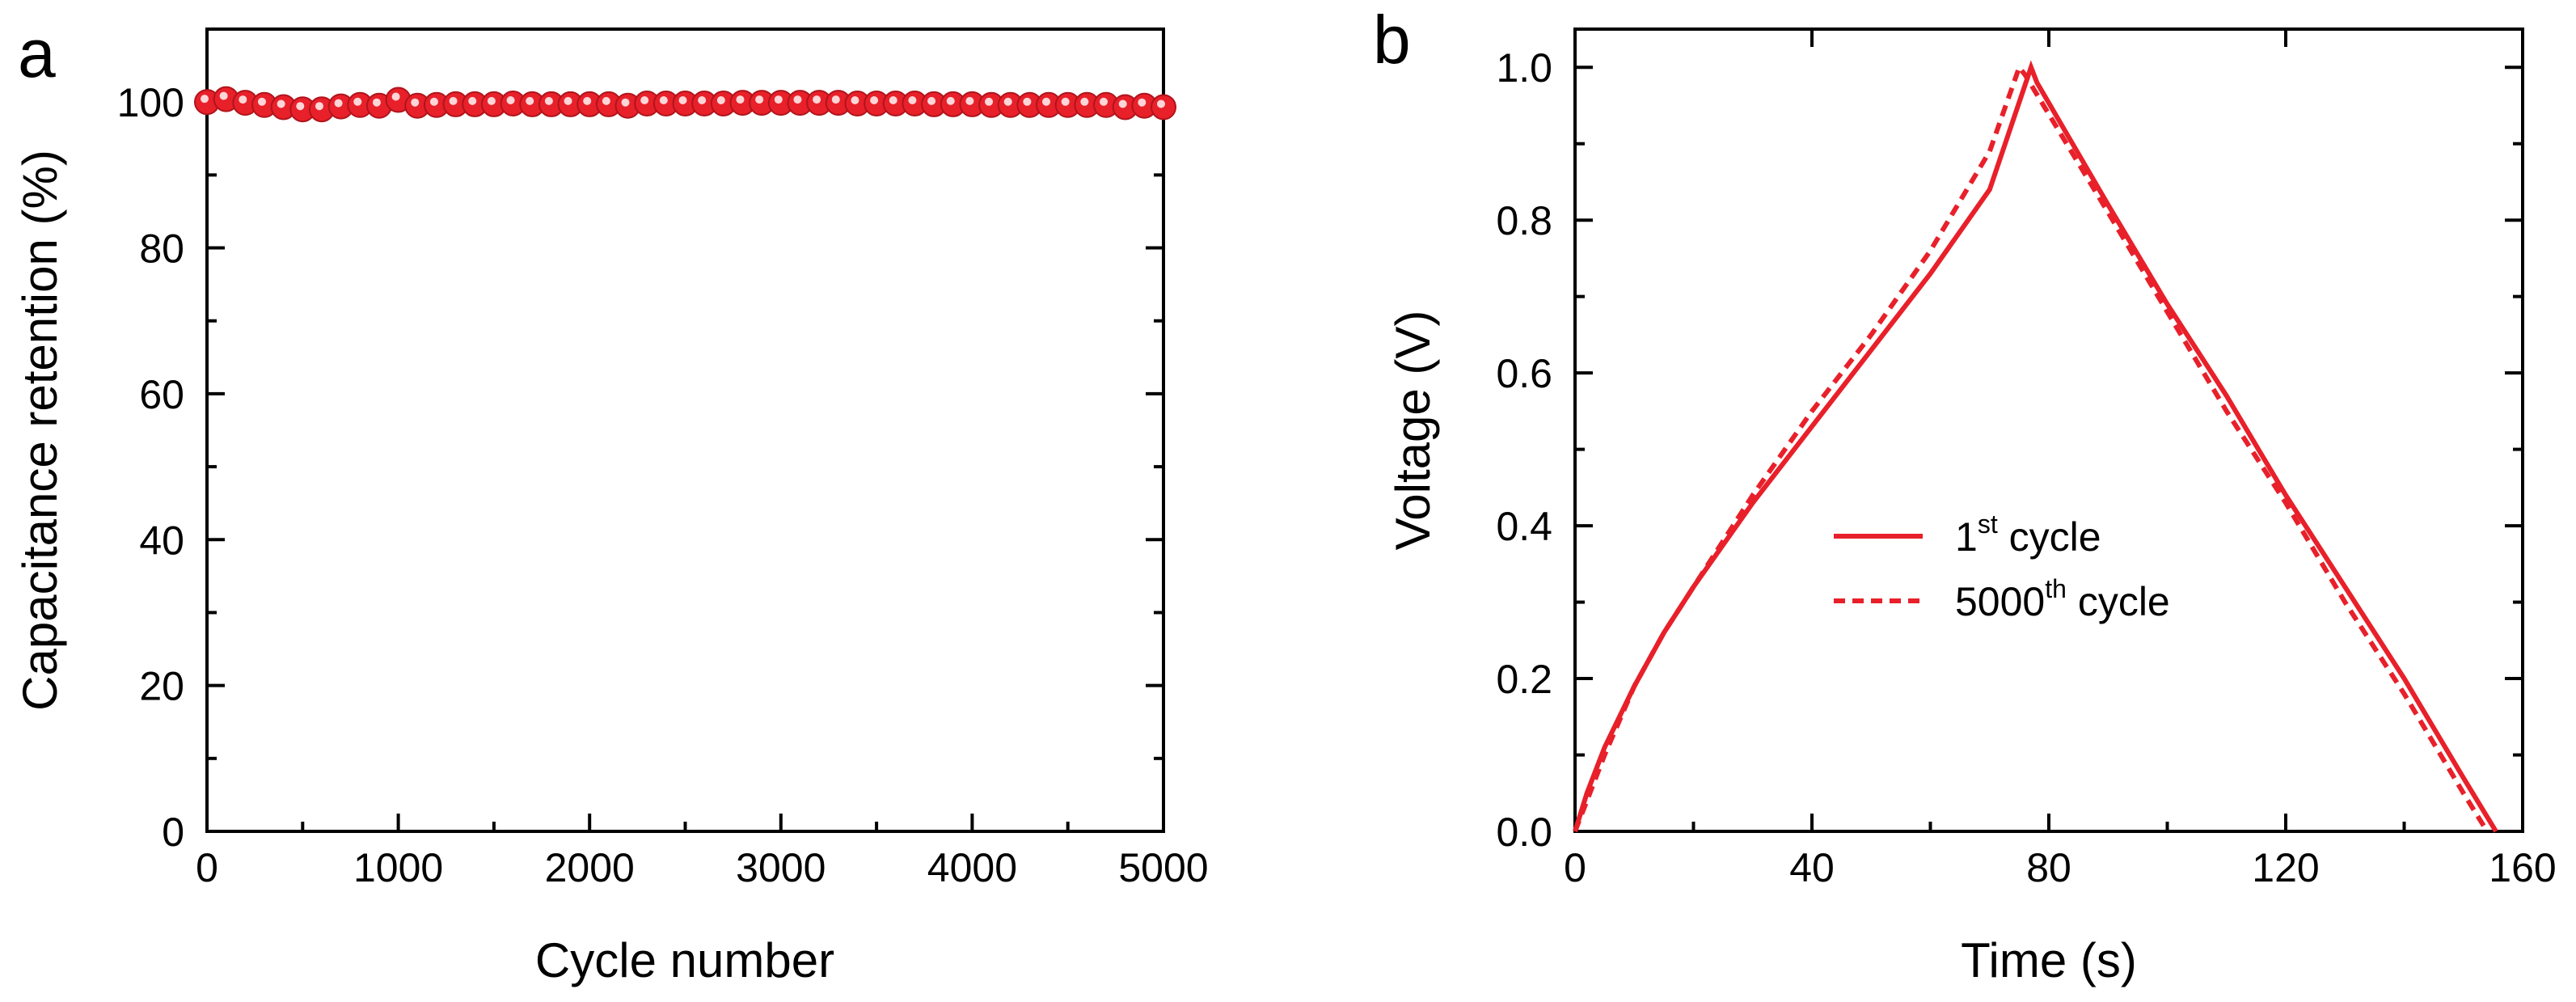 The width and height of the screenshot is (2576, 1002). What do you see at coordinates (1524, 68) in the screenshot?
I see `panel-b-y-tick-label: 1.0` at bounding box center [1524, 68].